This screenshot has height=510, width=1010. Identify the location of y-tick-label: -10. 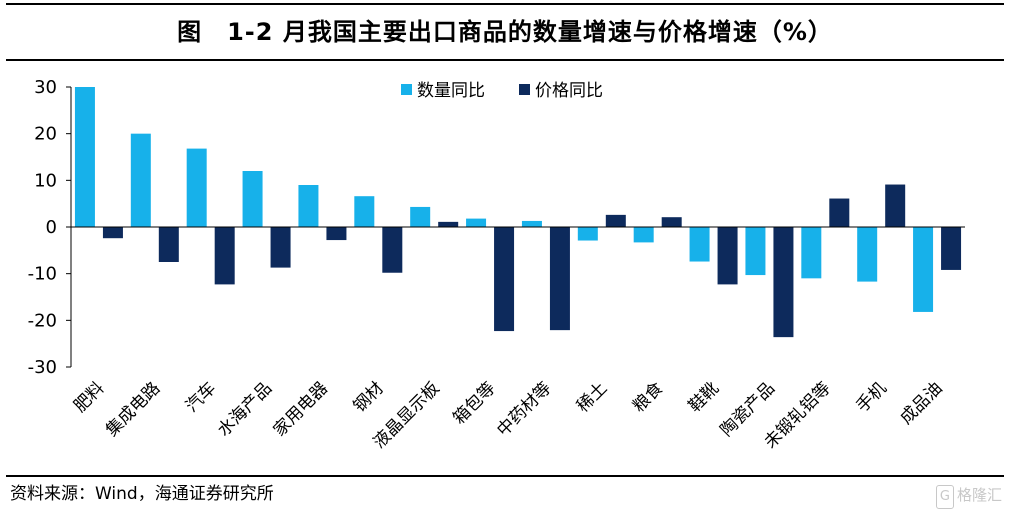
(42, 274).